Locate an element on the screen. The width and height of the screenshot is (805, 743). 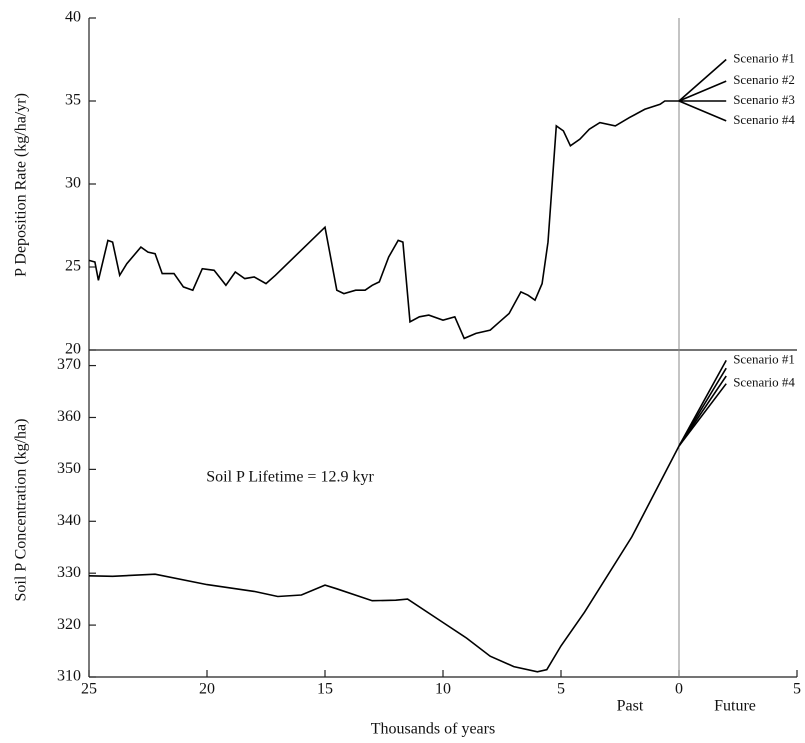
y-axis-label: Soil P Concentration (kg/ha) is located at coordinates (21, 510).